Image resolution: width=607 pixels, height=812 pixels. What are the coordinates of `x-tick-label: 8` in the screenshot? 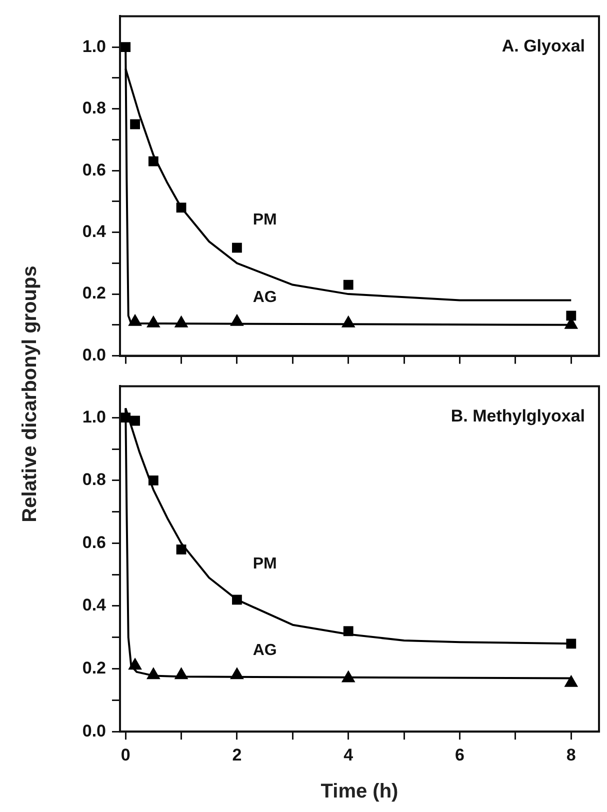 It's located at (571, 754).